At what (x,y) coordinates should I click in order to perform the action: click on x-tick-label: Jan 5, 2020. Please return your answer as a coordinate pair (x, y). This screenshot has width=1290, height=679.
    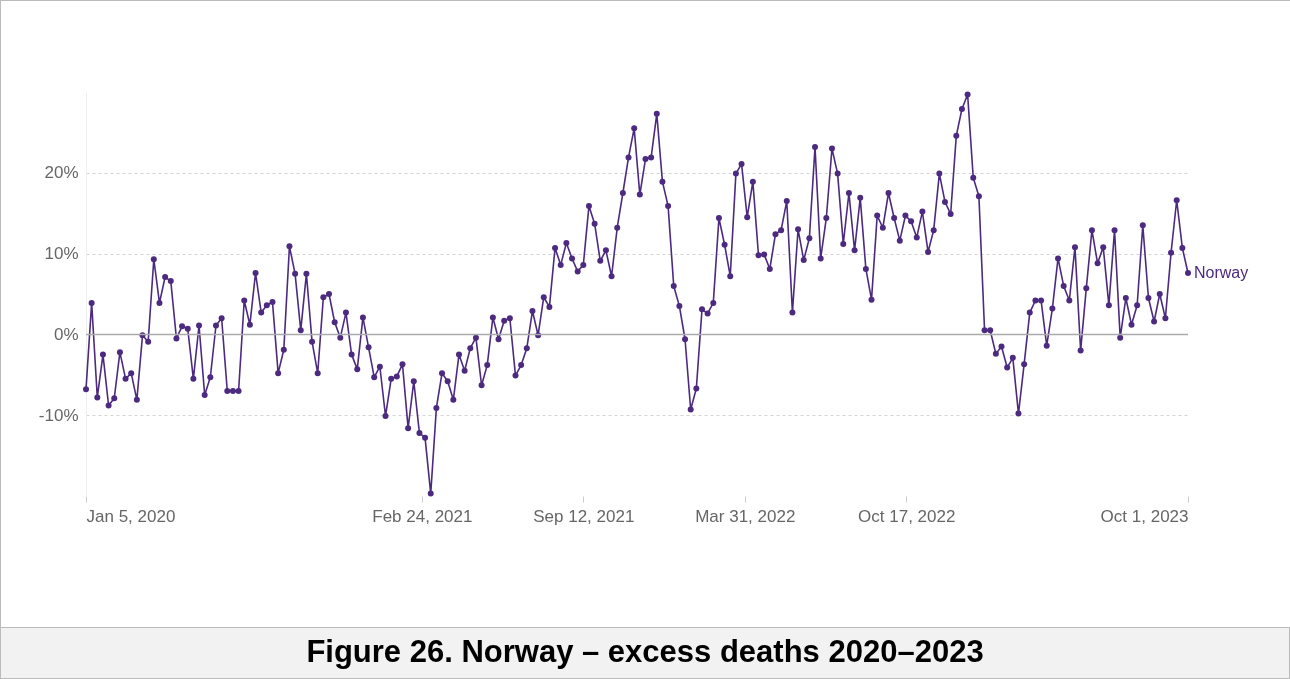
    Looking at the image, I should click on (131, 516).